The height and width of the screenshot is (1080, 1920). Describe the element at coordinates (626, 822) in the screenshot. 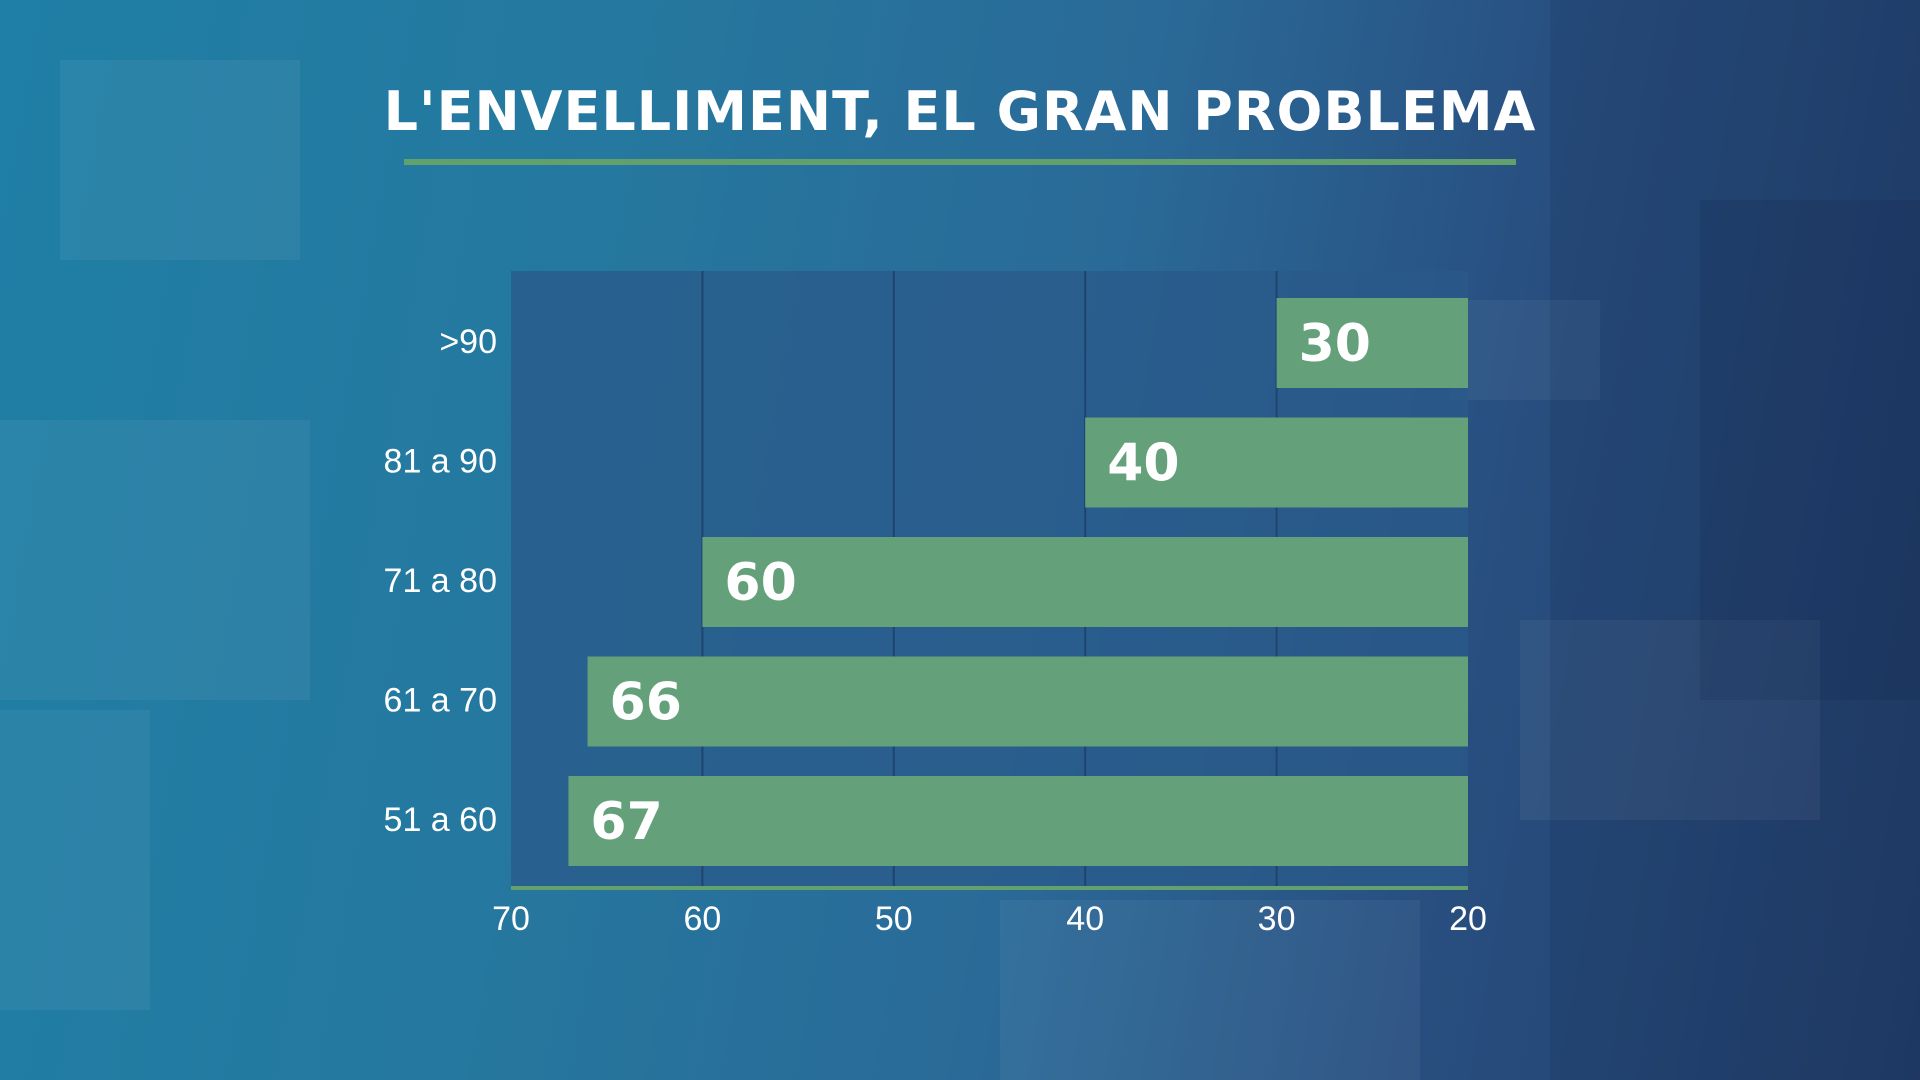

I see `bar-value-label: 67` at that location.